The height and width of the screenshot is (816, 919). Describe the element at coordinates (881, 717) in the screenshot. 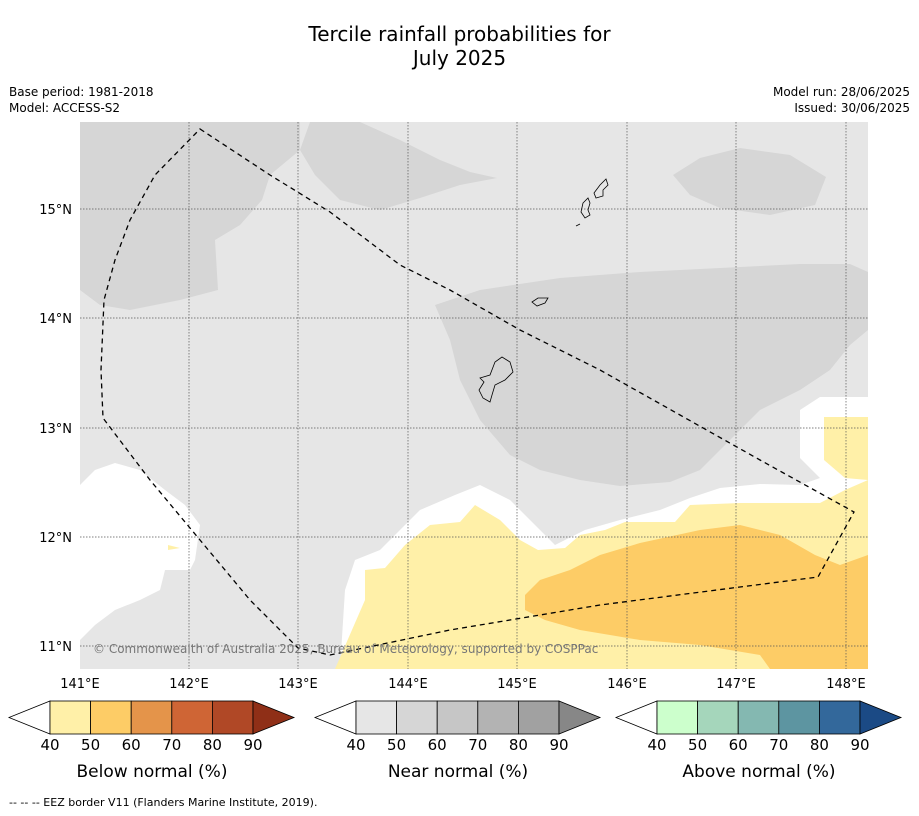

I see `above-normal-colorbar-high-extend` at that location.